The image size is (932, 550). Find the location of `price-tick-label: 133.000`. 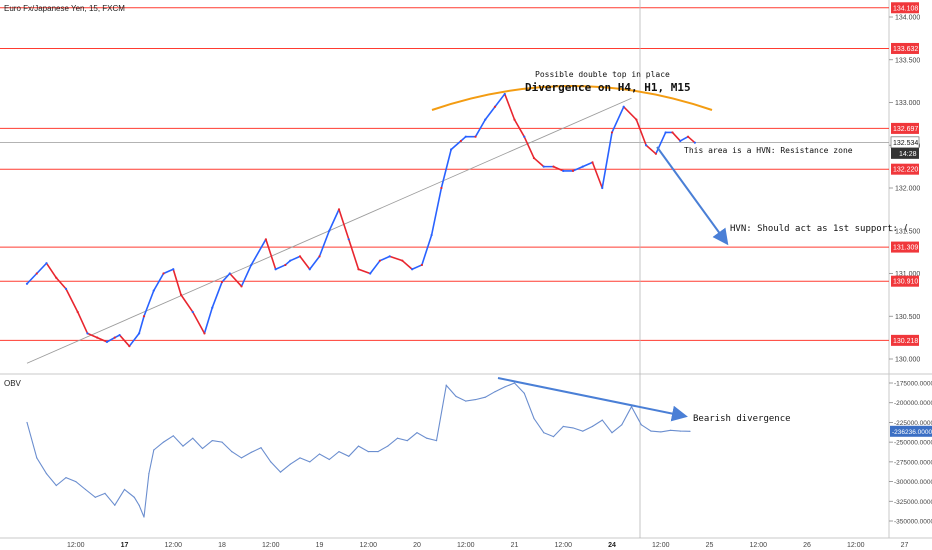

price-tick-label: 133.000 is located at coordinates (907, 103).